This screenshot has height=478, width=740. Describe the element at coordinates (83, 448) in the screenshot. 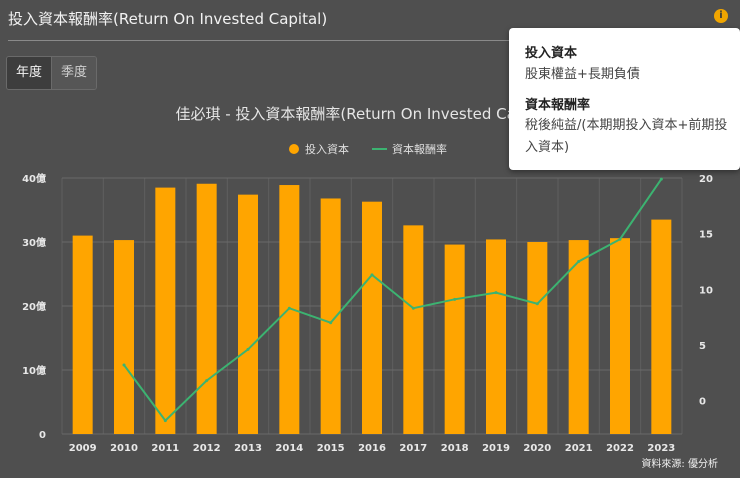

I see `x-axis-tick-label: 2009` at that location.